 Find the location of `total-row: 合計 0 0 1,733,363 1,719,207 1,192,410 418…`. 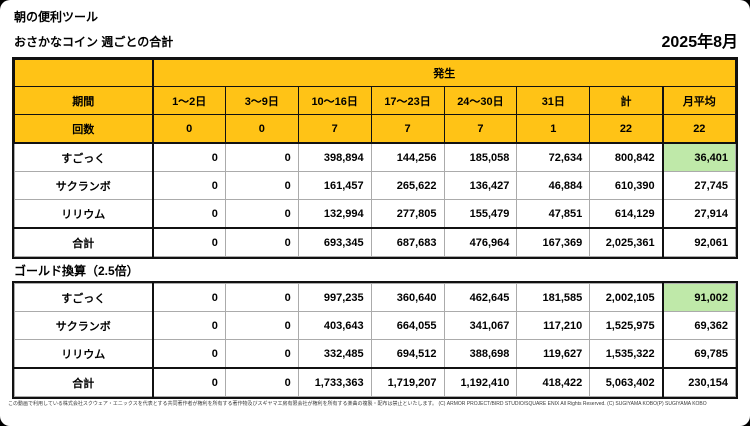

total-row: 合計 0 0 1,733,363 1,719,207 1,192,410 418… is located at coordinates (375, 382).